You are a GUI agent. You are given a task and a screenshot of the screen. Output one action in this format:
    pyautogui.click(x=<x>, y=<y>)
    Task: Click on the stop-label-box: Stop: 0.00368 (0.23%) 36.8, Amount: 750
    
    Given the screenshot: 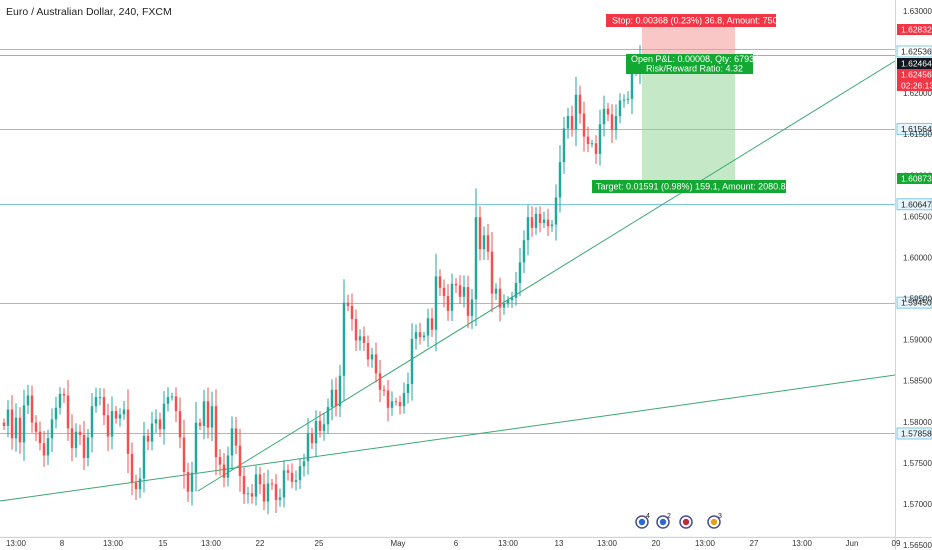 What is the action you would take?
    pyautogui.click(x=692, y=20)
    